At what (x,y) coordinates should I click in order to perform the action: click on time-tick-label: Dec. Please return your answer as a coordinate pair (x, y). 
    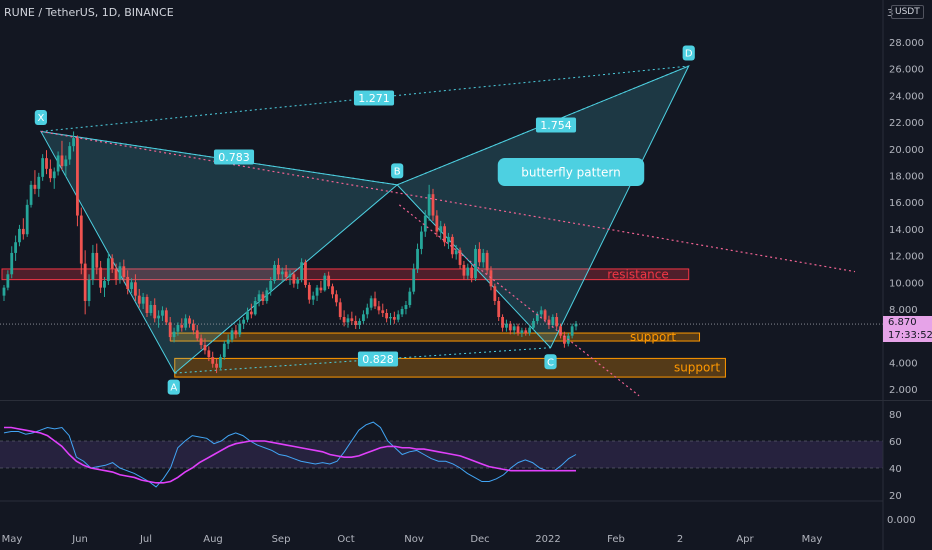
    Looking at the image, I should click on (479, 539).